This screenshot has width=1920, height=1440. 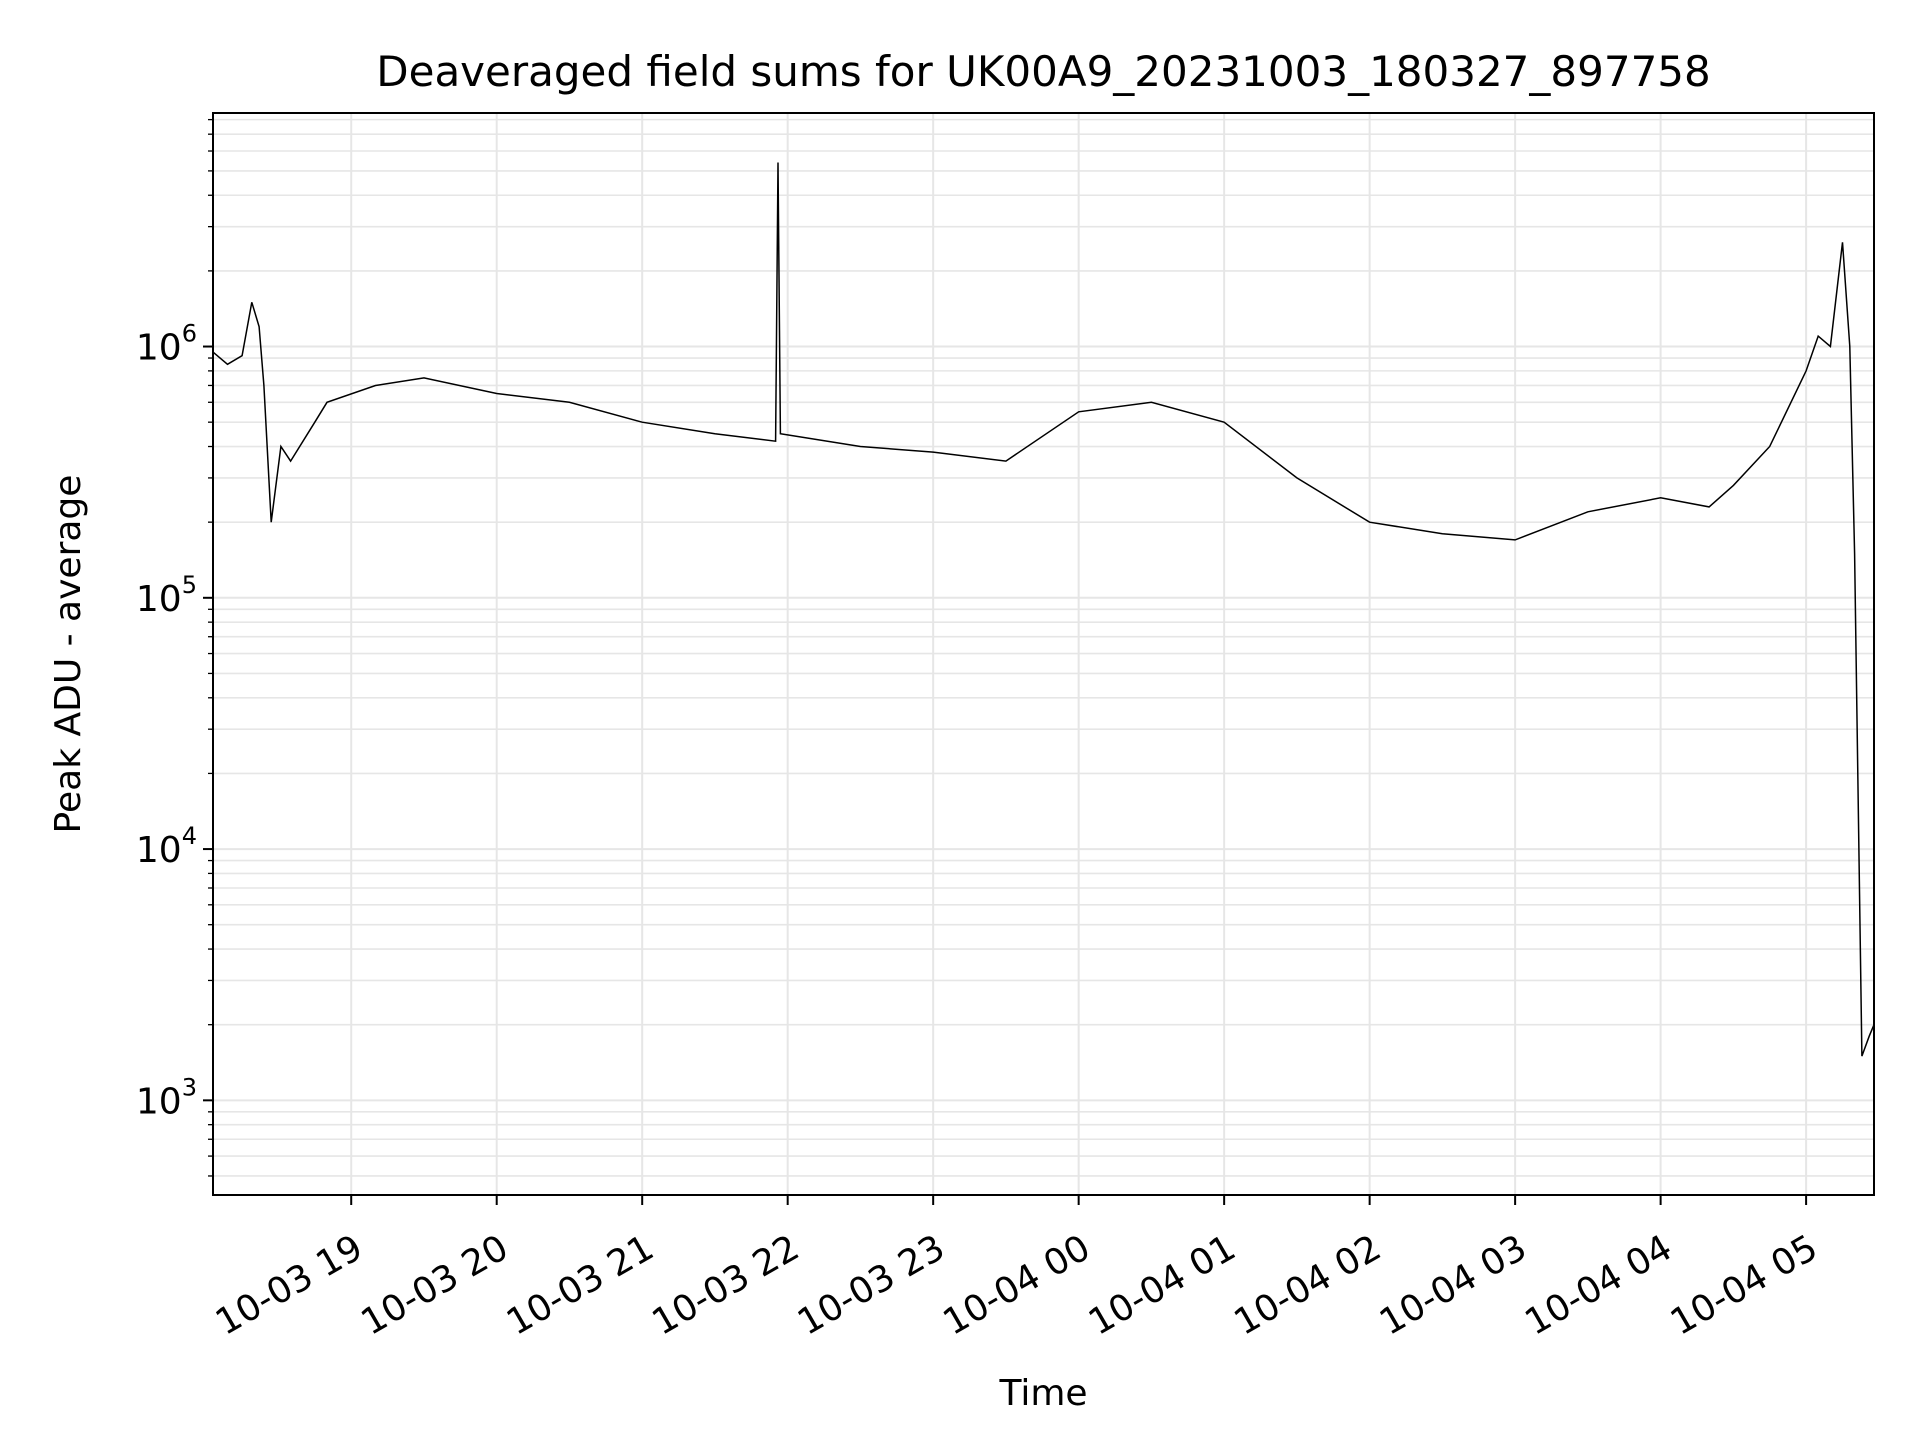 I want to click on y-axis-label: Peak ADU - average, so click(x=68, y=654).